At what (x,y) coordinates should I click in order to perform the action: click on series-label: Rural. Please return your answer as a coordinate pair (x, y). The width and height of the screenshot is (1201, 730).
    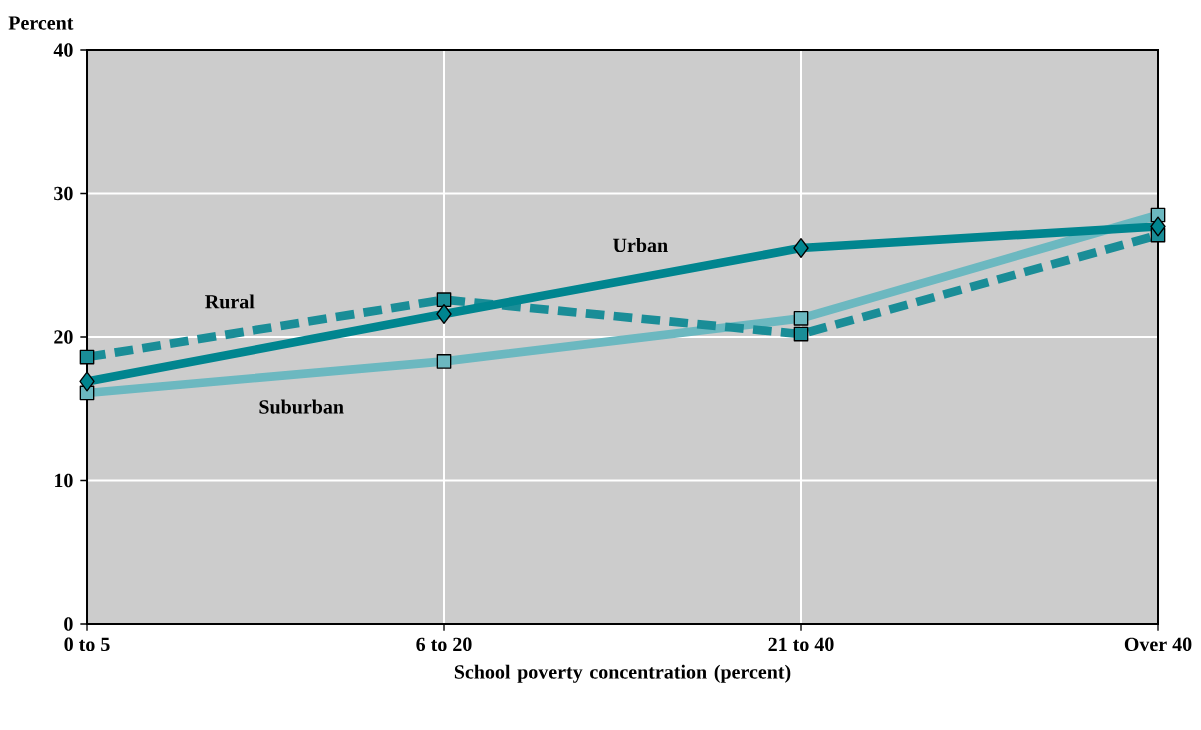
    Looking at the image, I should click on (230, 301).